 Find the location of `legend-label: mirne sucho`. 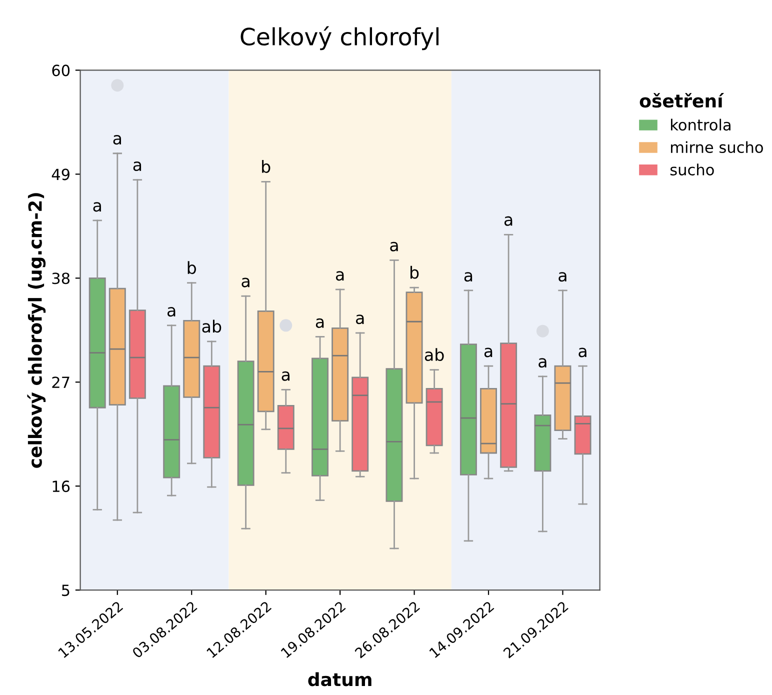

legend-label: mirne sucho is located at coordinates (717, 147).